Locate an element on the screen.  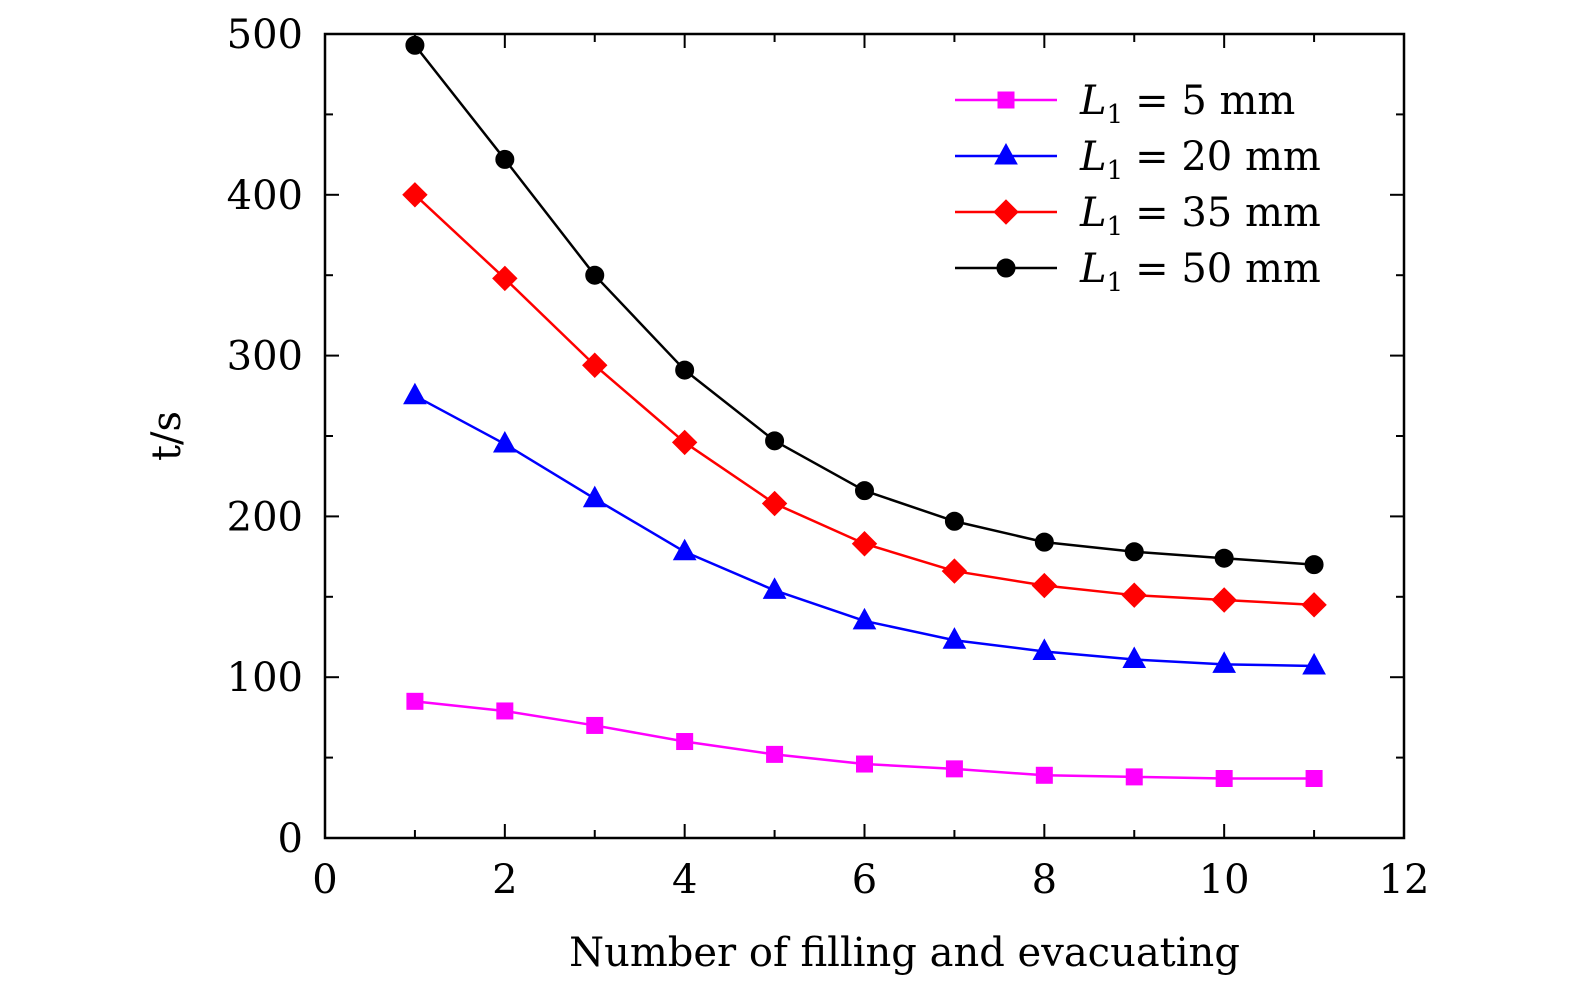
x-tick-label: 2 is located at coordinates (504, 880).